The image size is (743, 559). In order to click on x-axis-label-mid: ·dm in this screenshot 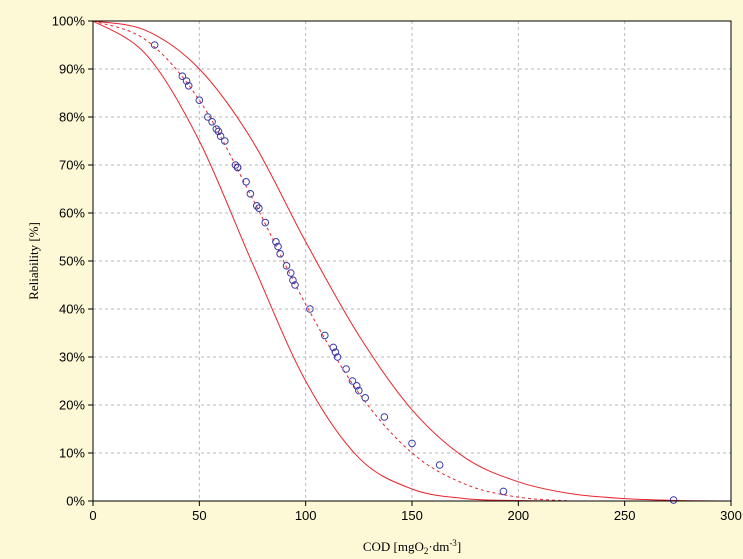, I will do `click(438, 546)`.